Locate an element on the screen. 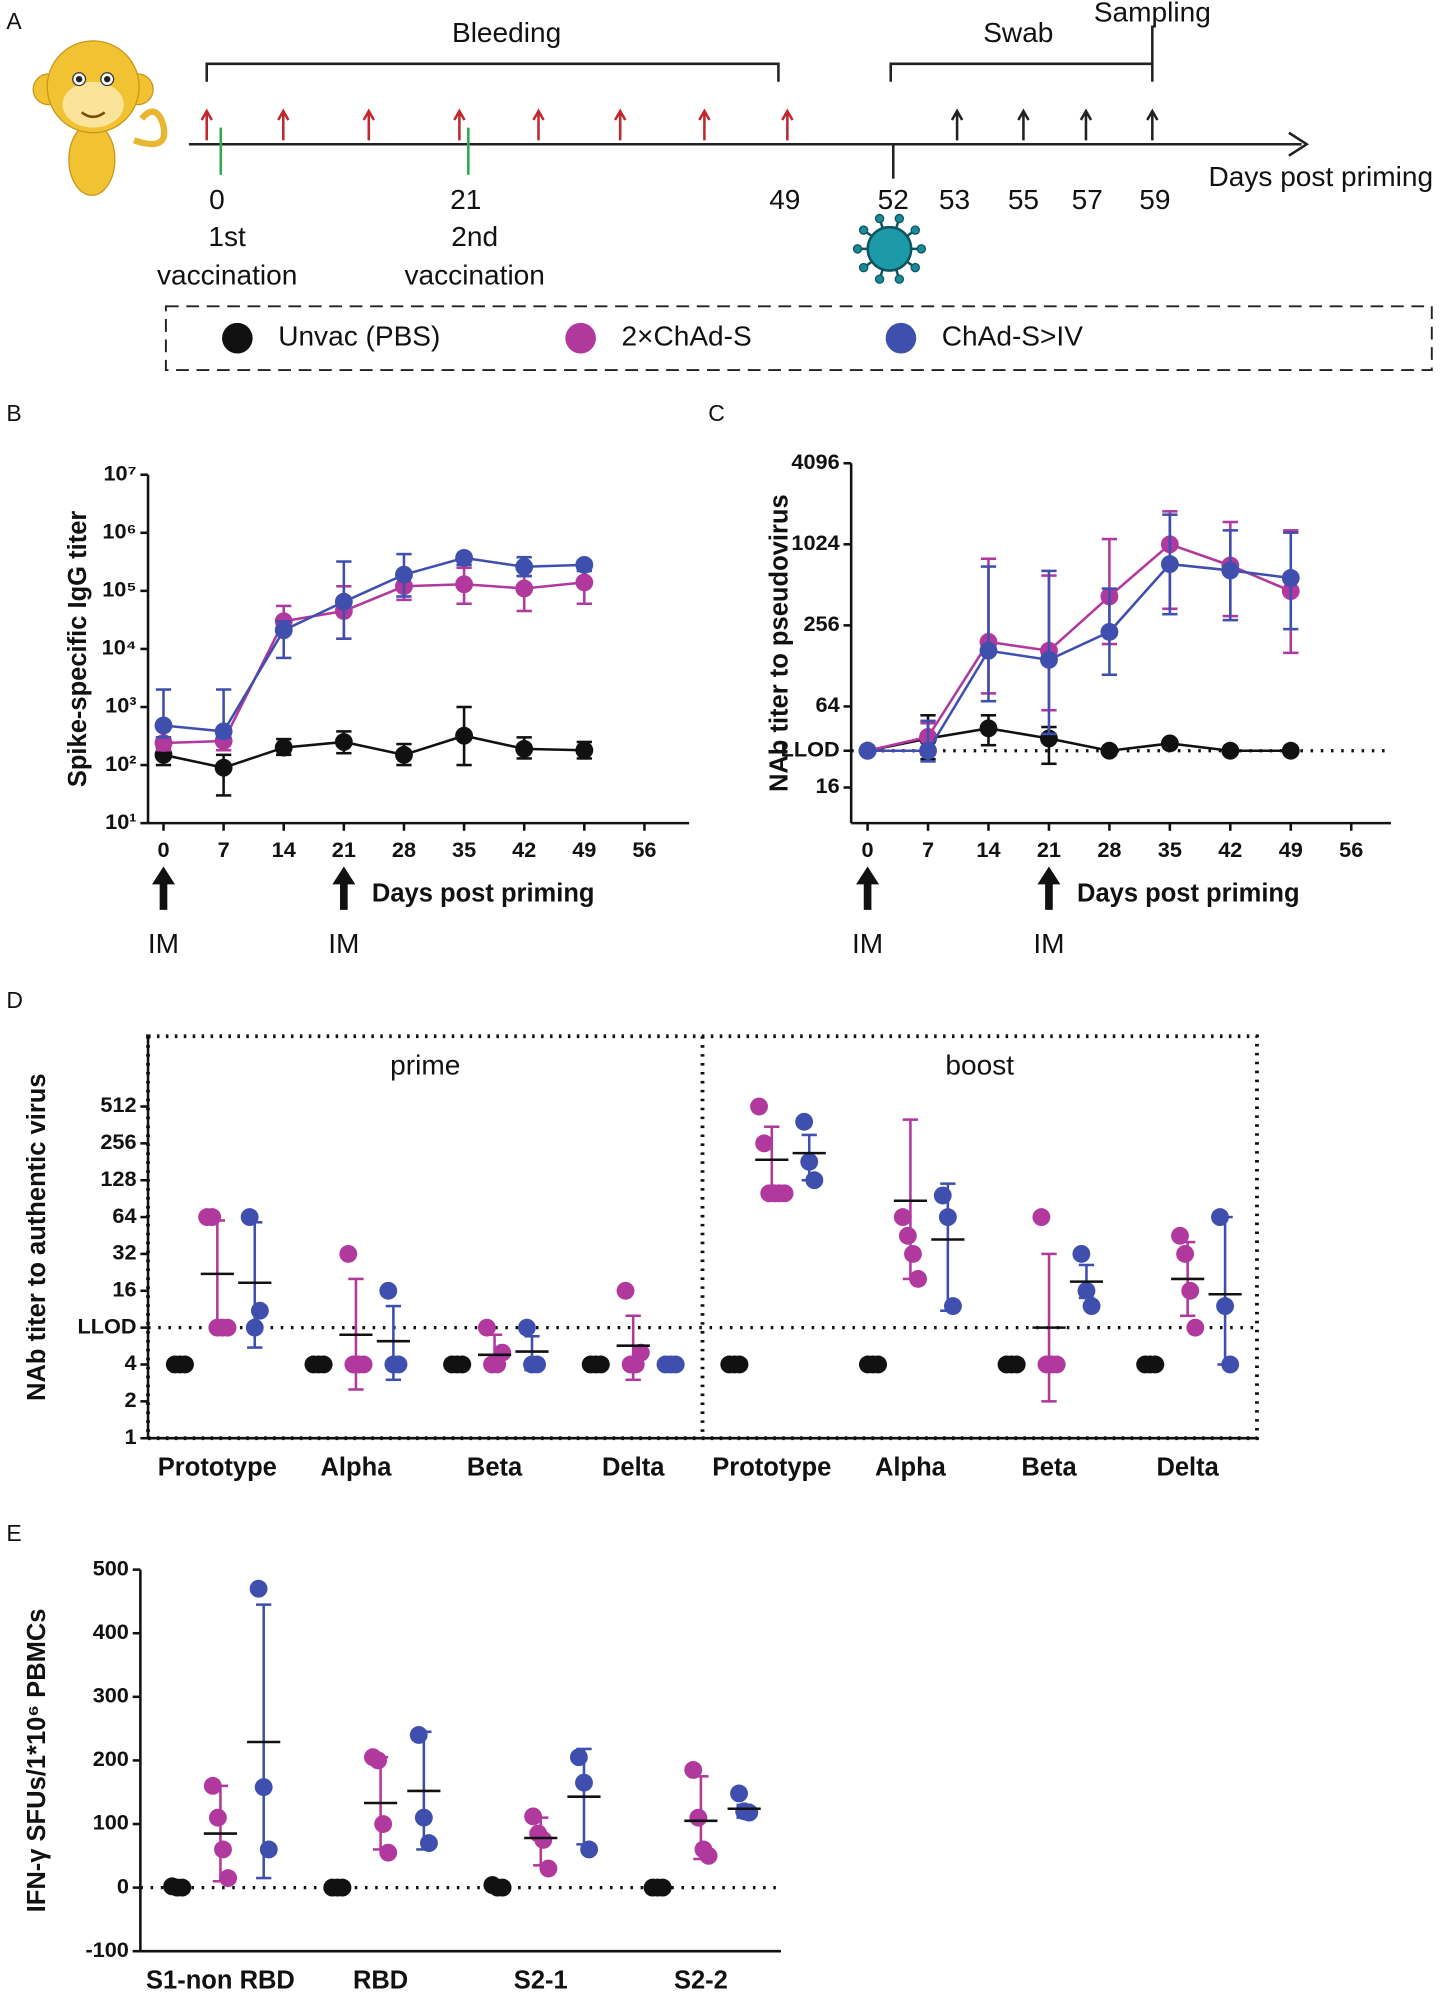 This screenshot has height=2001, width=1442. x-tick-label: 7 is located at coordinates (224, 849).